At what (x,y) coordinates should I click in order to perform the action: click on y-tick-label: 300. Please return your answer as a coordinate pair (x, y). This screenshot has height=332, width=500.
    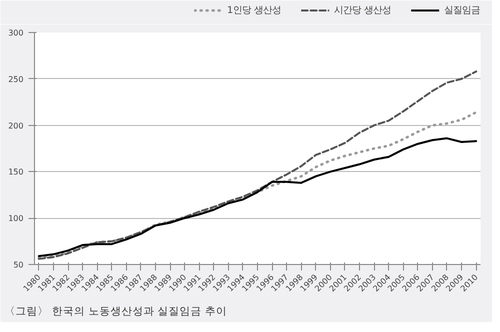
    Looking at the image, I should click on (16, 33).